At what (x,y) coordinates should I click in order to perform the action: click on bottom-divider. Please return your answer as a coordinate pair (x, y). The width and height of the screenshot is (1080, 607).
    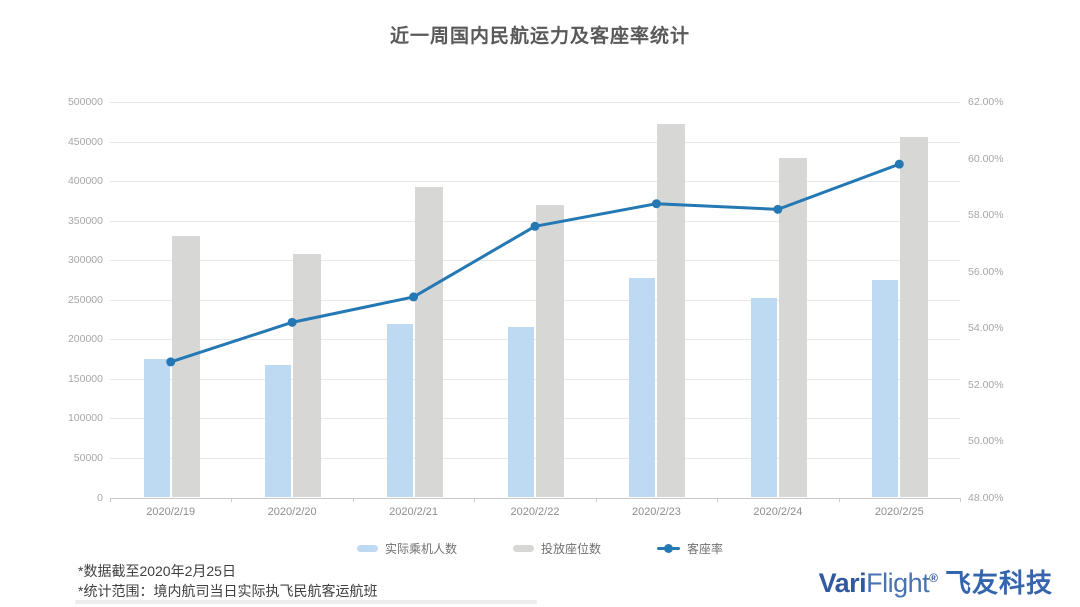
    Looking at the image, I should click on (306, 602).